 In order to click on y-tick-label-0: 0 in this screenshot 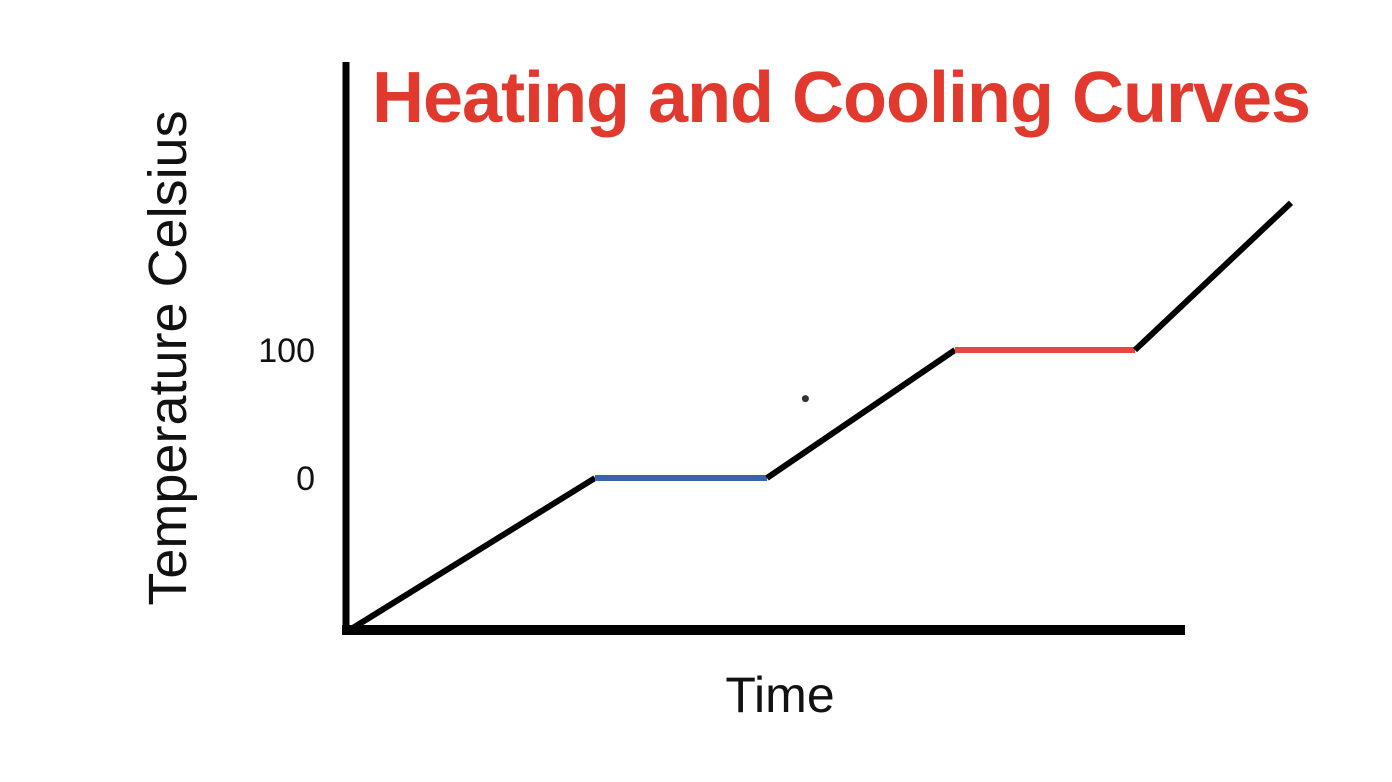, I will do `click(305, 479)`.